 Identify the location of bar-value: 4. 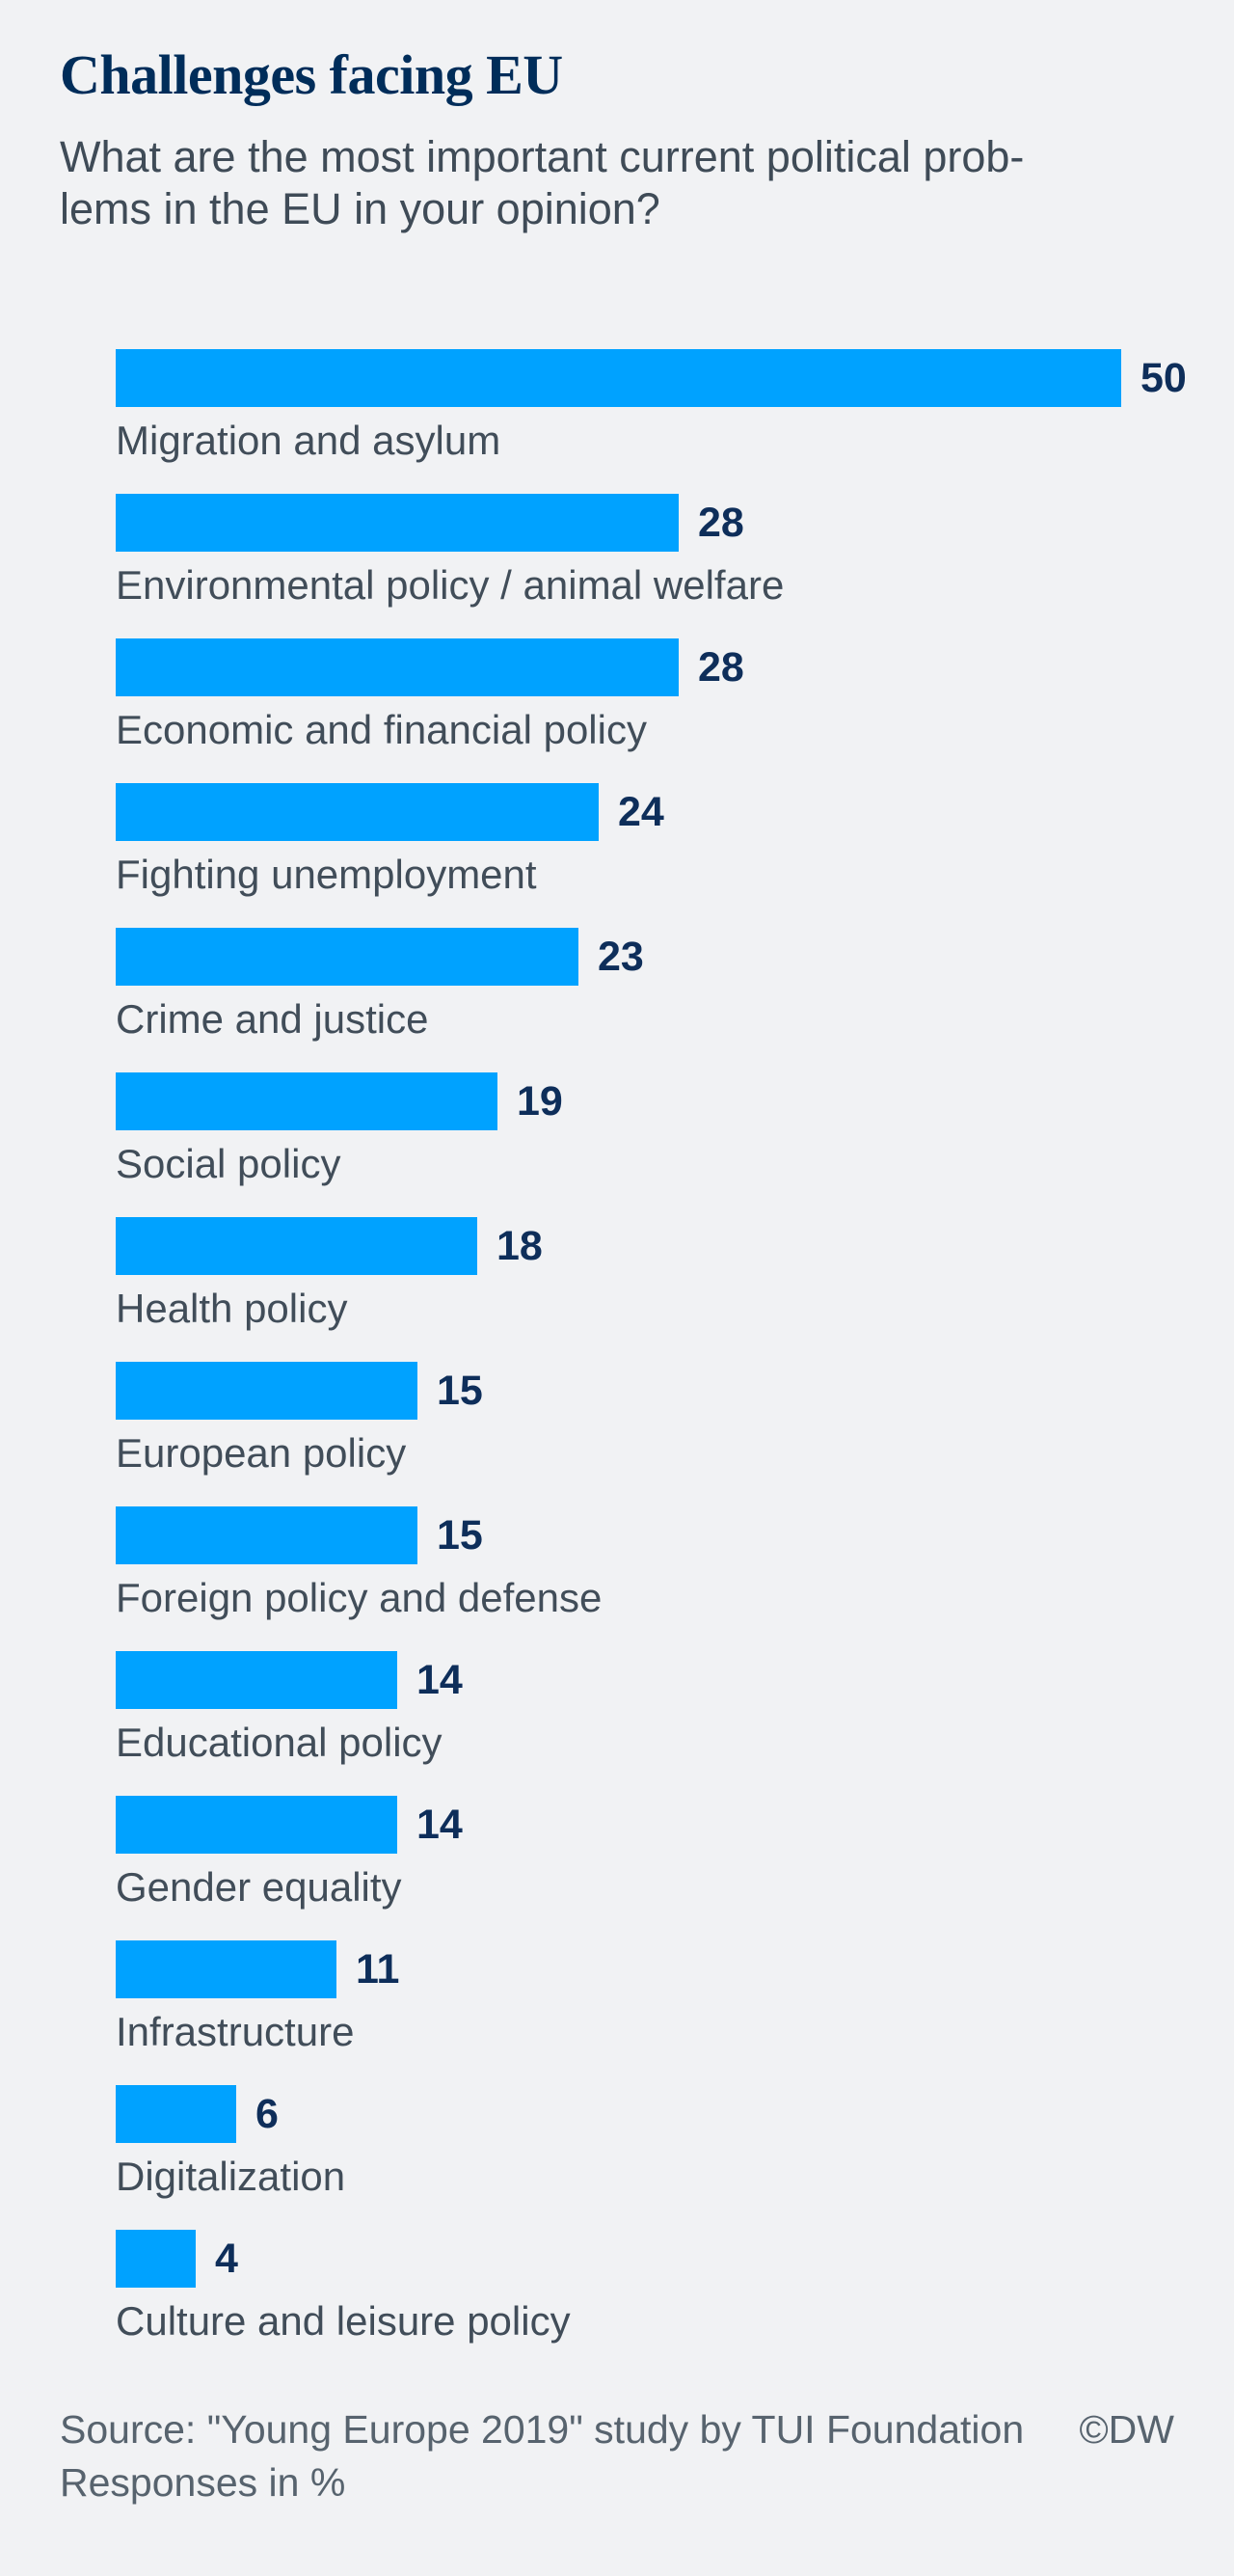
(226, 2258).